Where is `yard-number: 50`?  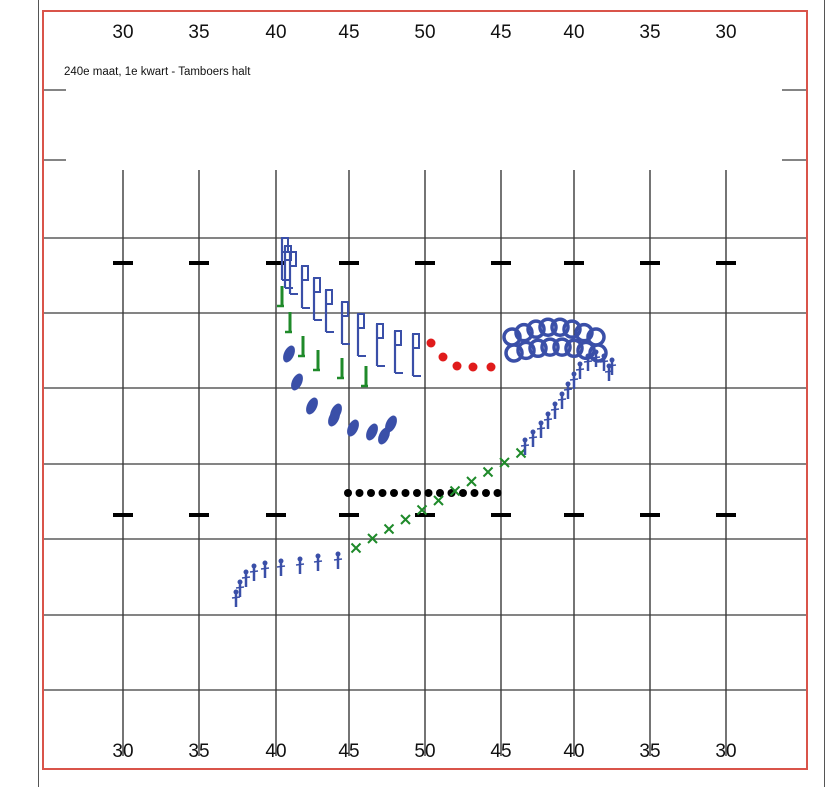 yard-number: 50 is located at coordinates (424, 751).